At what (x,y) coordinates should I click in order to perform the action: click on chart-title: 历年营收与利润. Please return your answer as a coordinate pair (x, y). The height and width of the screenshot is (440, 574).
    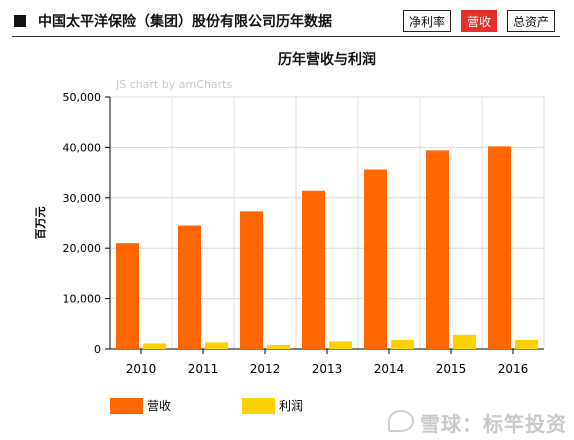
    Looking at the image, I should click on (327, 59).